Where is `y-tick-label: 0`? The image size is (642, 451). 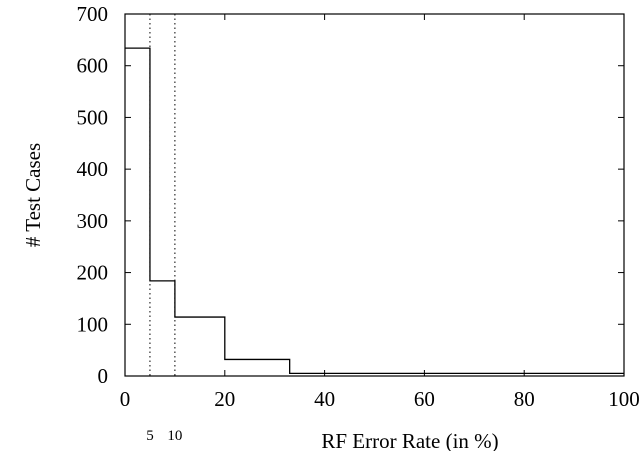 y-tick-label: 0 is located at coordinates (103, 376).